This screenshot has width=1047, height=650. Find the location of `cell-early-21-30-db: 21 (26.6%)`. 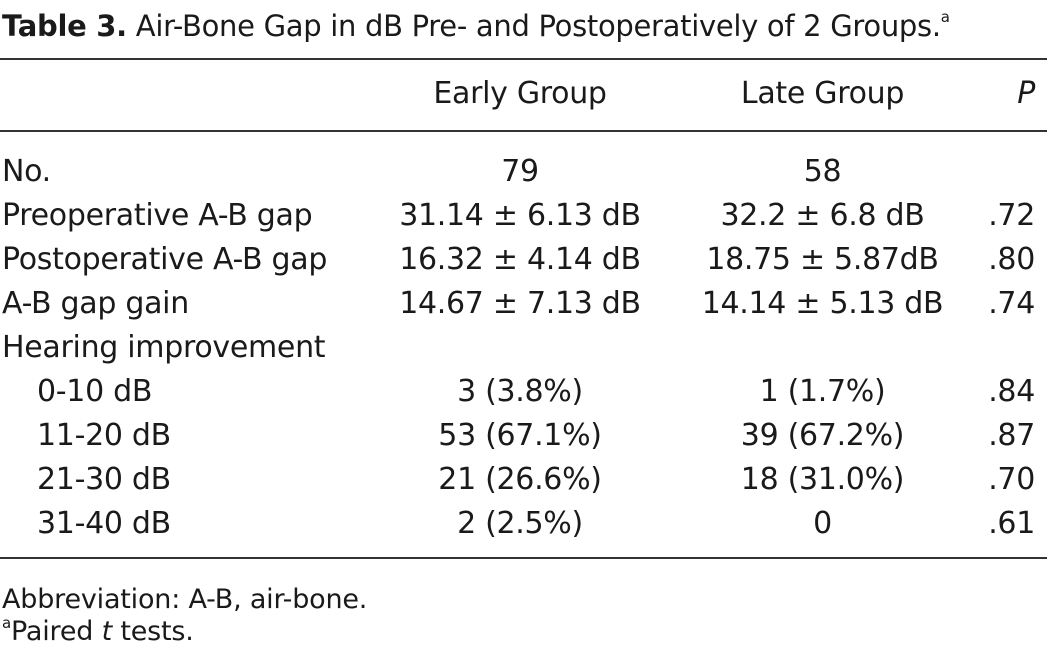

cell-early-21-30-db: 21 (26.6%) is located at coordinates (520, 479).